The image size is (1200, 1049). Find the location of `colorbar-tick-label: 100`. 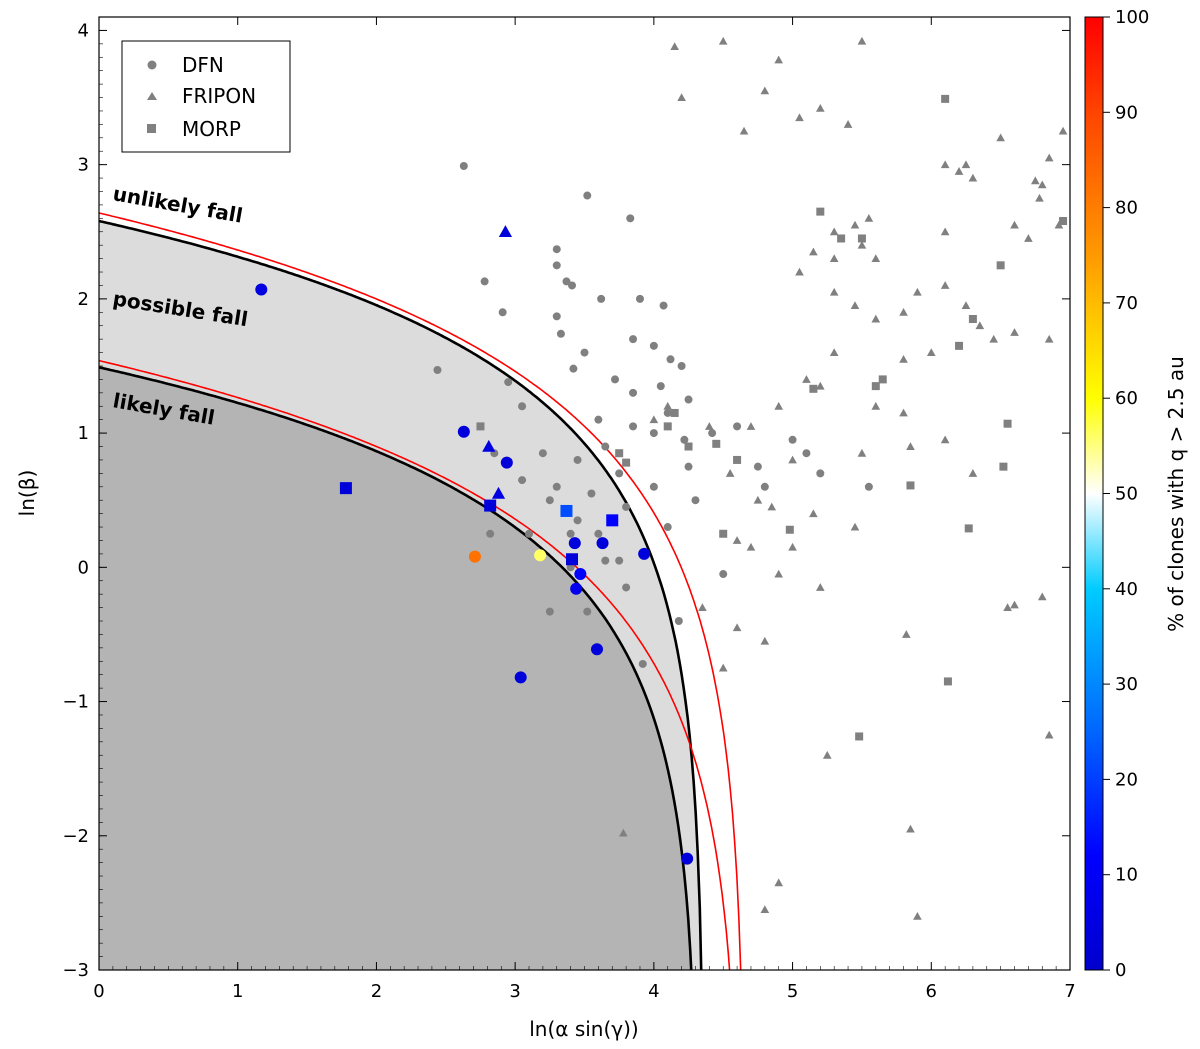

colorbar-tick-label: 100 is located at coordinates (1132, 17).